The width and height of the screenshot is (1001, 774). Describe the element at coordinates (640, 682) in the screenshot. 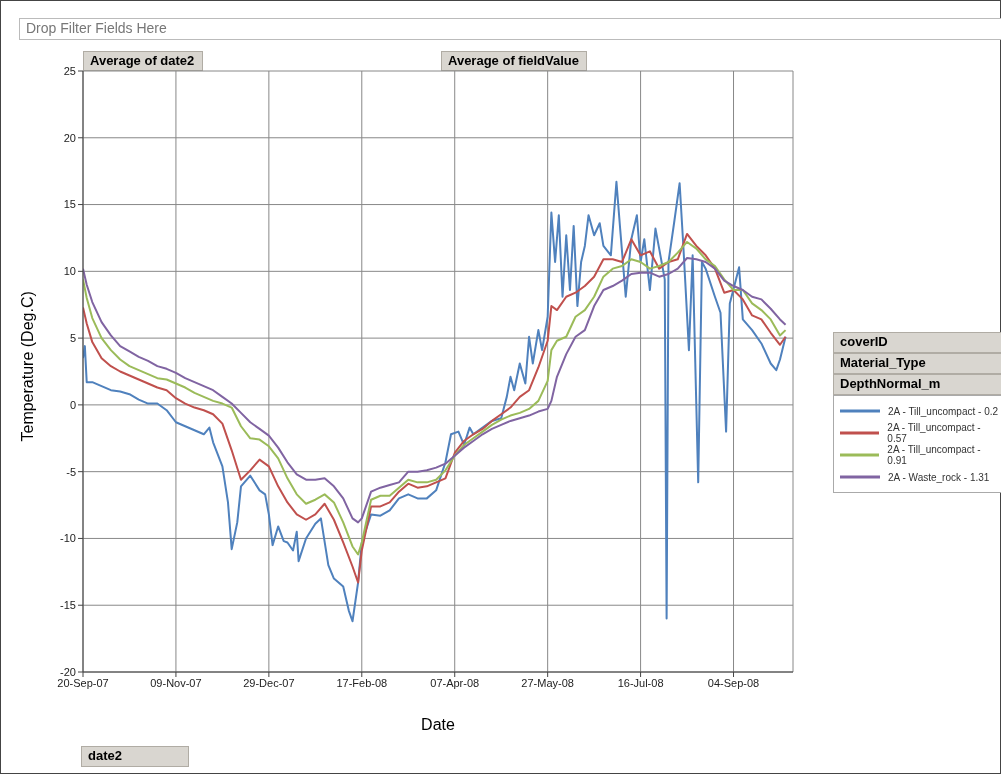

I see `x-tick-label: 16-Jul-08` at that location.